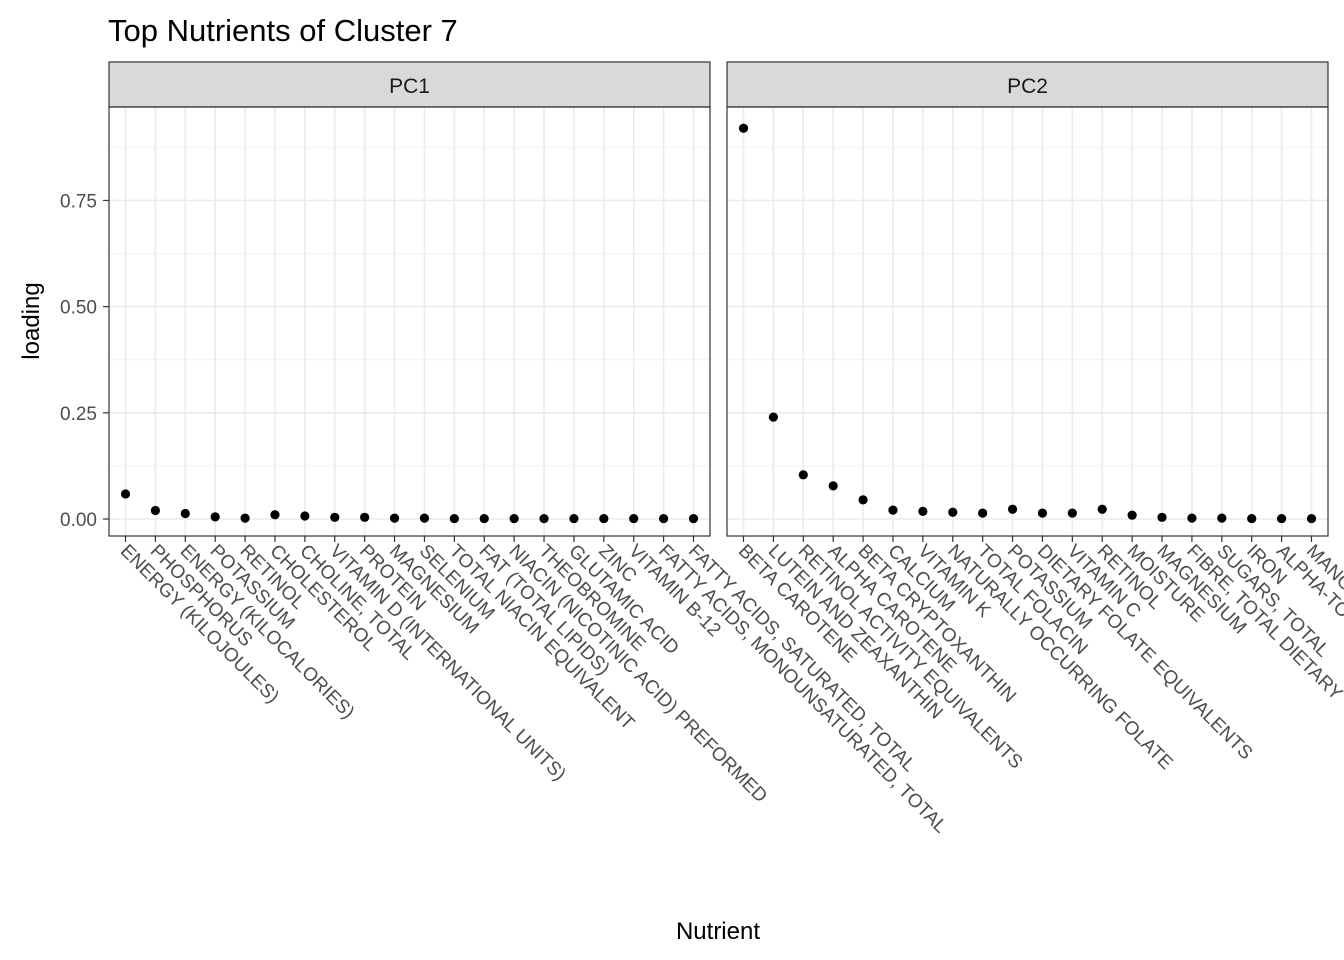 This screenshot has width=1344, height=960. Describe the element at coordinates (718, 931) in the screenshot. I see `x-axis-title: Nutrient` at that location.